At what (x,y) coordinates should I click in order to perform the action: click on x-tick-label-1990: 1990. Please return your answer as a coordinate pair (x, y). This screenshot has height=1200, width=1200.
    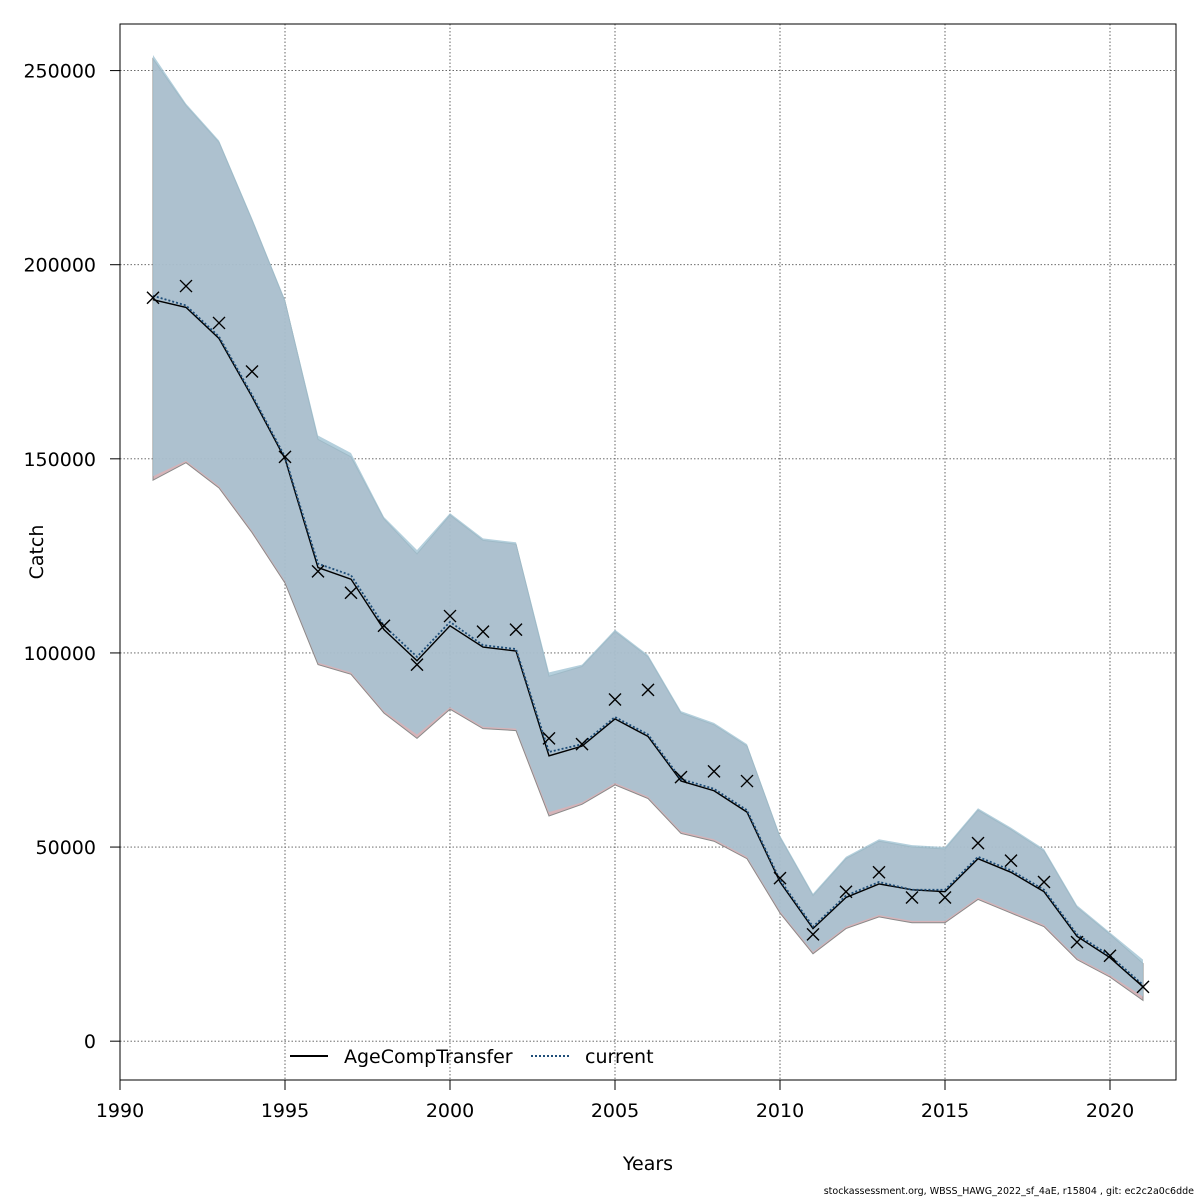
    Looking at the image, I should click on (120, 1111).